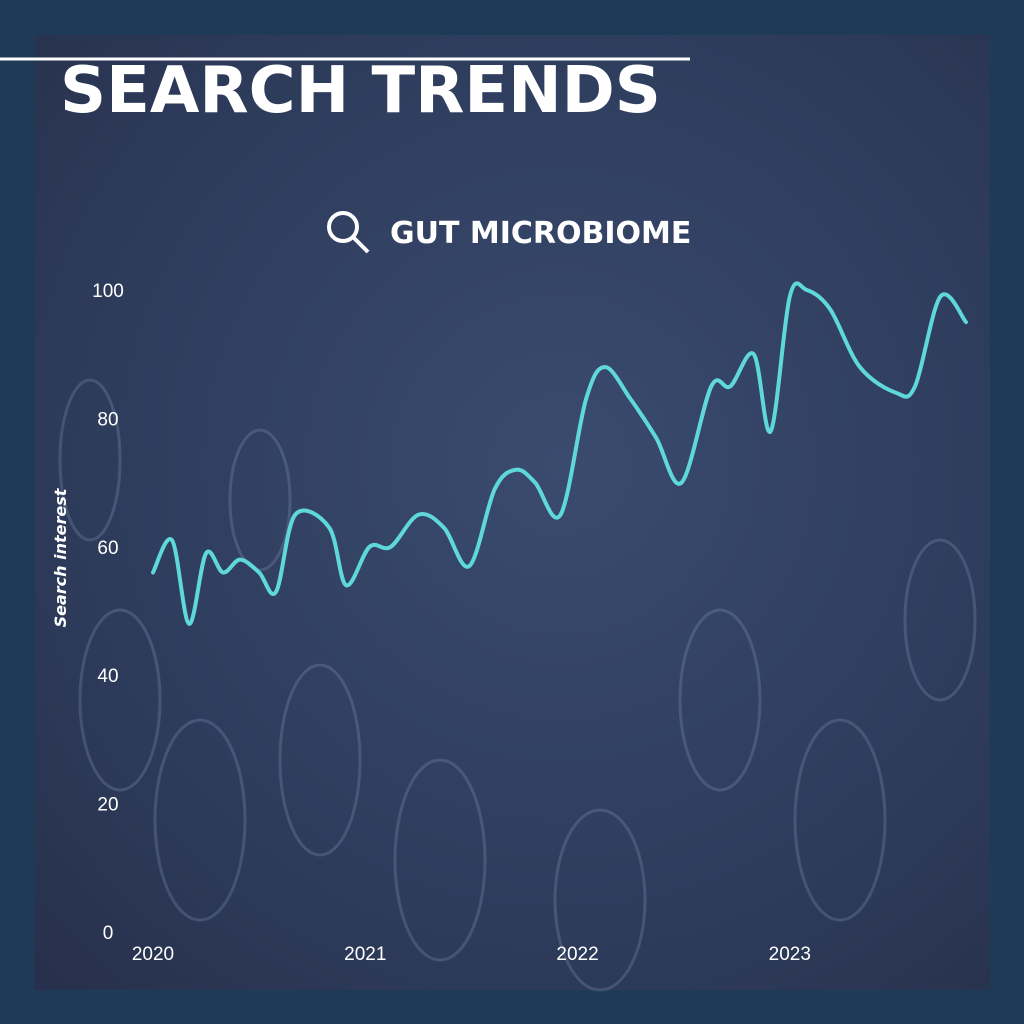  I want to click on y-tick-label: 20, so click(107, 805).